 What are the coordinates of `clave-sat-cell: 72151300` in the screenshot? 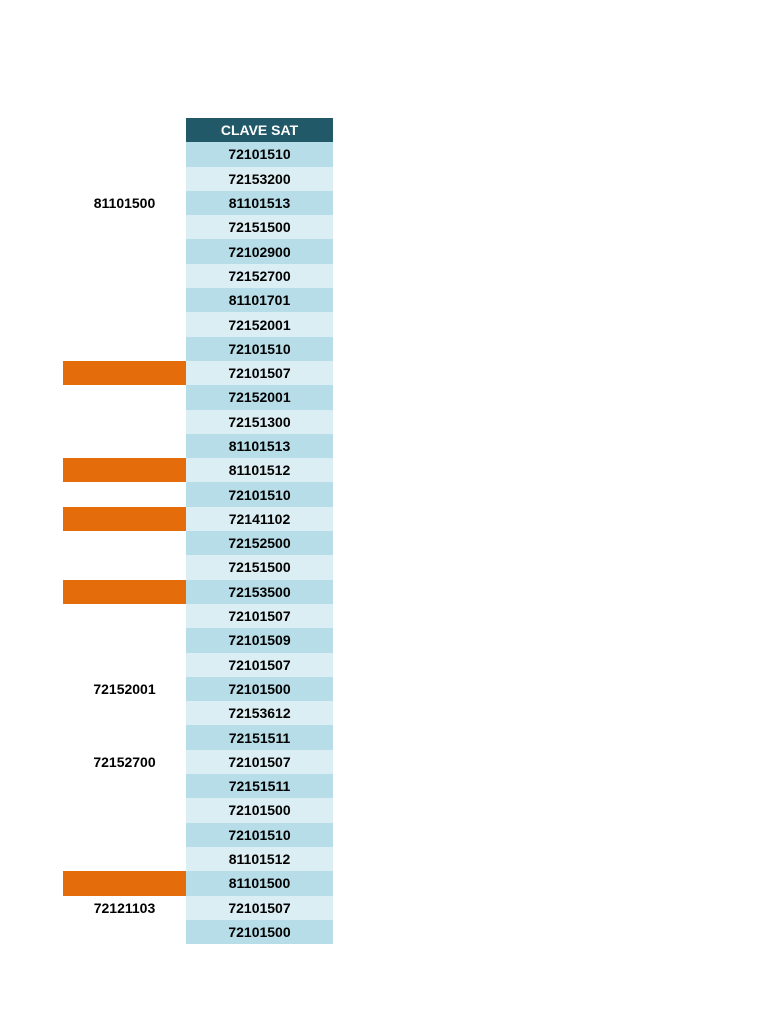 It's located at (259, 421).